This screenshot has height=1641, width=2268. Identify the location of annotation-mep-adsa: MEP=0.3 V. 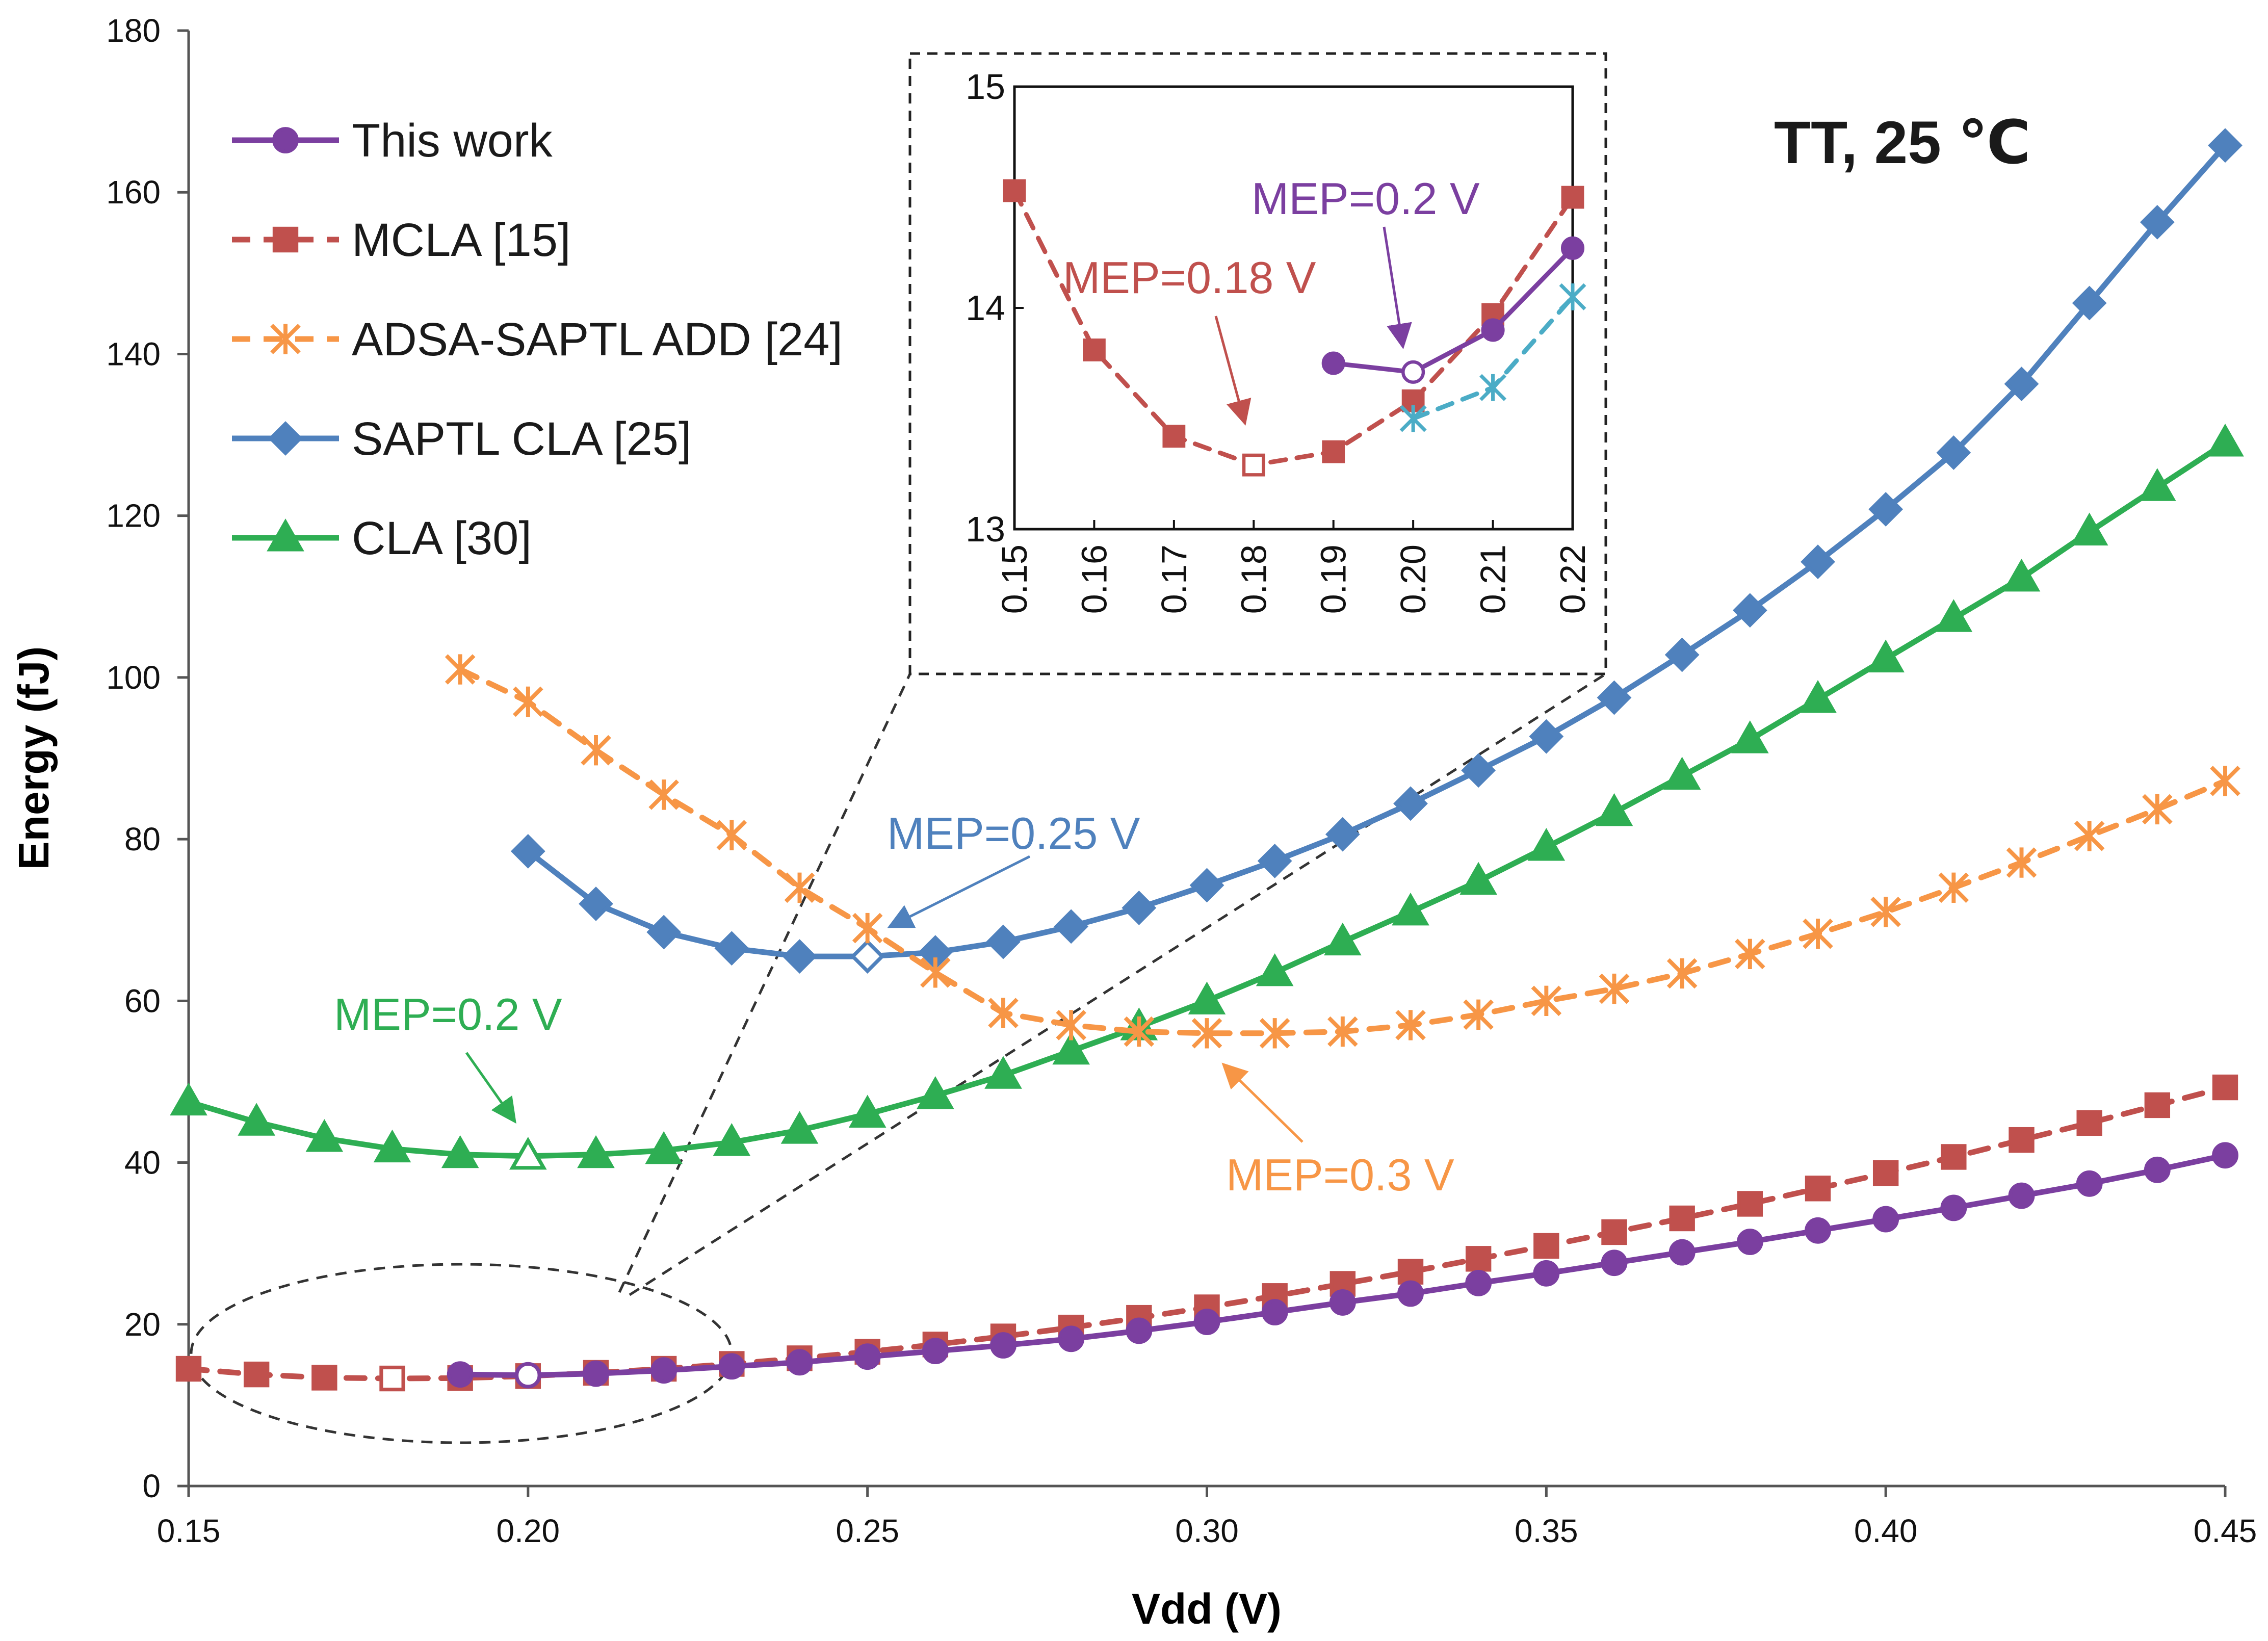
(1337, 1131).